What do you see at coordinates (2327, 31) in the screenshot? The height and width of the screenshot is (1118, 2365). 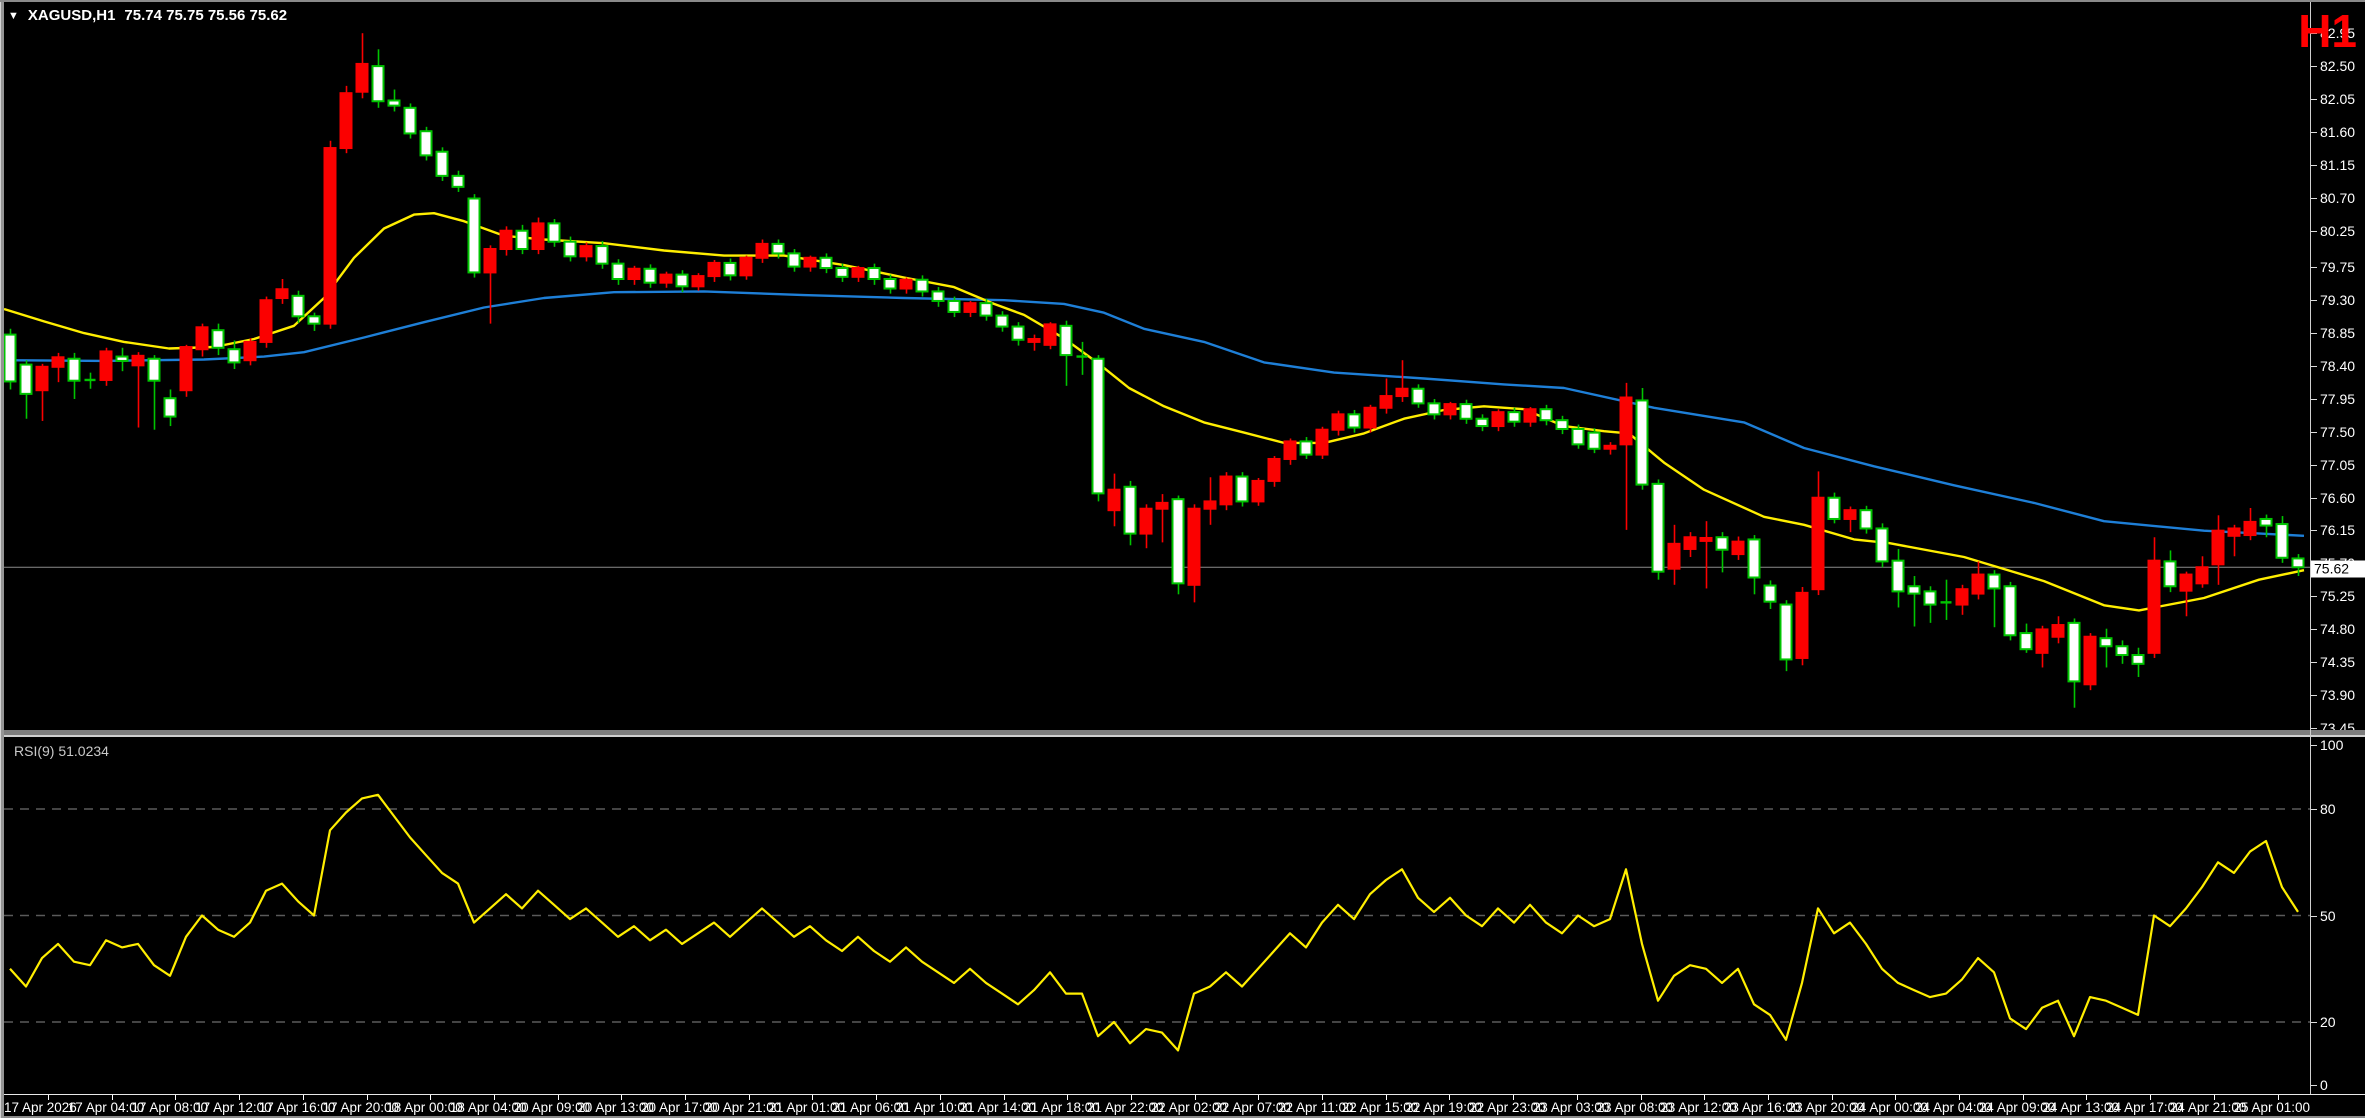 I see `timeframe-watermark: H1` at bounding box center [2327, 31].